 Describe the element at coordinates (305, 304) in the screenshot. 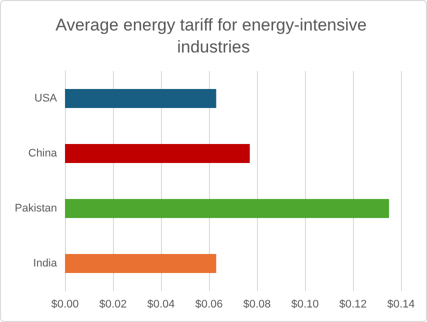

I see `x-tick-label: $0.10` at that location.